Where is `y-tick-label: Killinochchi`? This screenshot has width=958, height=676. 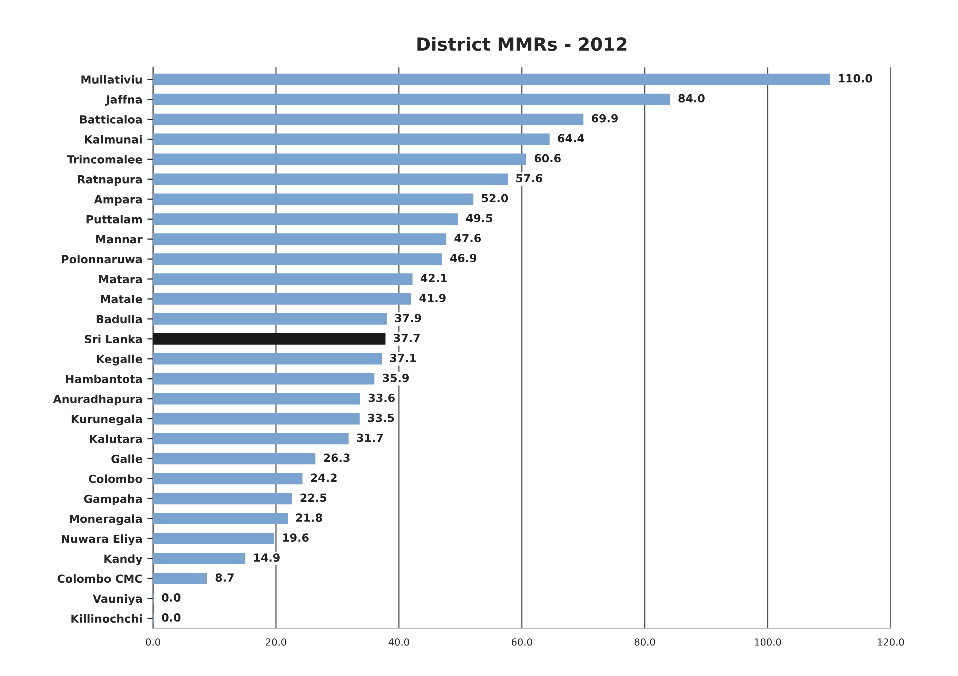
y-tick-label: Killinochchi is located at coordinates (107, 619).